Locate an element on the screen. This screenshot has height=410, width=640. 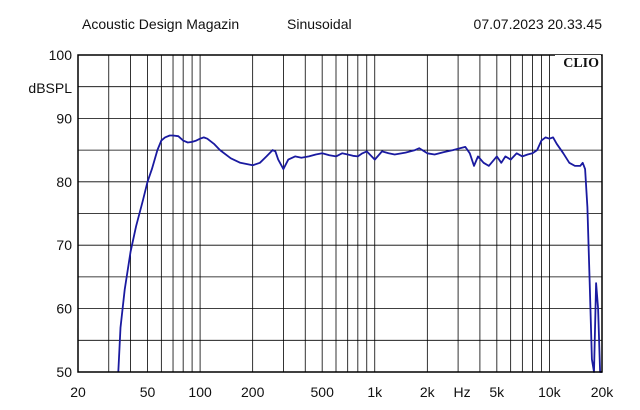
x-tick-label: 5k is located at coordinates (497, 392).